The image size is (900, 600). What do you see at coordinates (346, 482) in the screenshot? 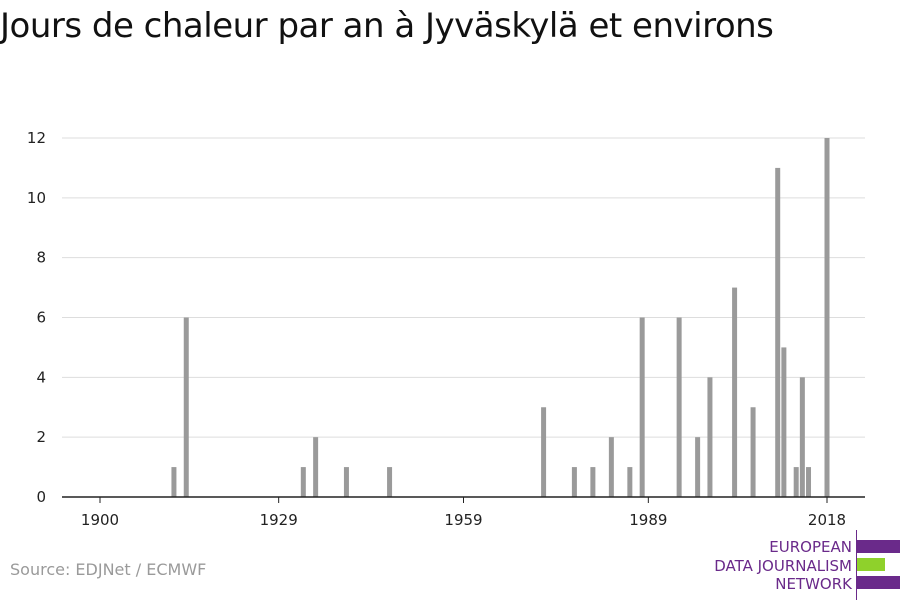
I see `bar-1940` at bounding box center [346, 482].